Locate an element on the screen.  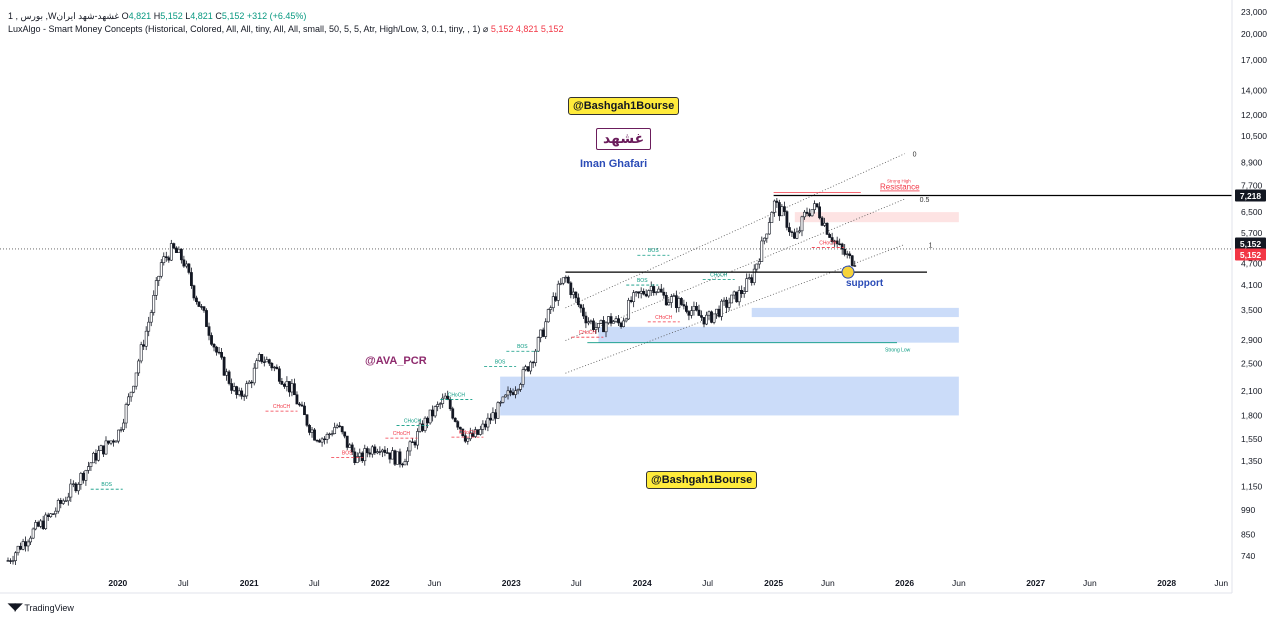
indicator-value-1: 5,152 is located at coordinates (502, 29).